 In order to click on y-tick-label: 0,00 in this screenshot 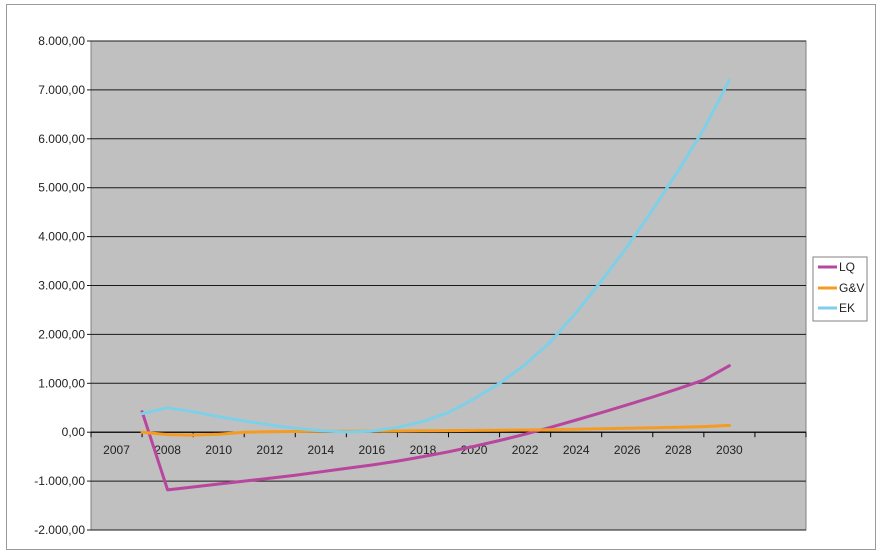, I will do `click(74, 432)`.